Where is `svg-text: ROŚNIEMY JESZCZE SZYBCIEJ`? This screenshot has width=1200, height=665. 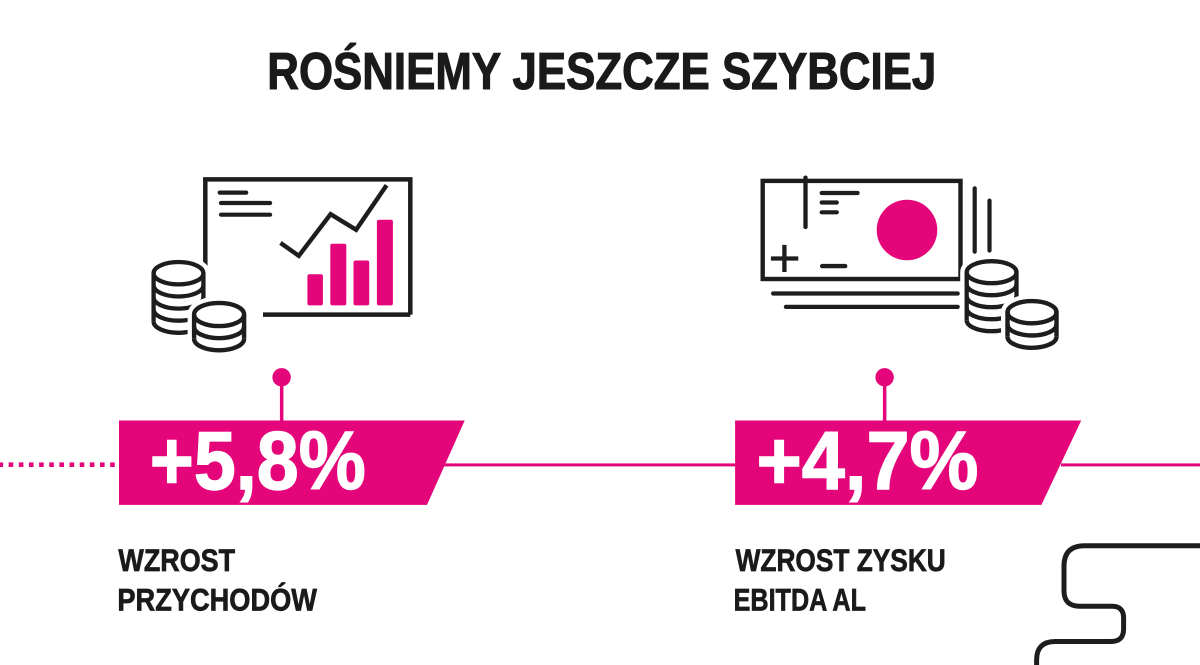
svg-text: ROŚNIEMY JESZCZE SZYBCIEJ is located at coordinates (601, 71).